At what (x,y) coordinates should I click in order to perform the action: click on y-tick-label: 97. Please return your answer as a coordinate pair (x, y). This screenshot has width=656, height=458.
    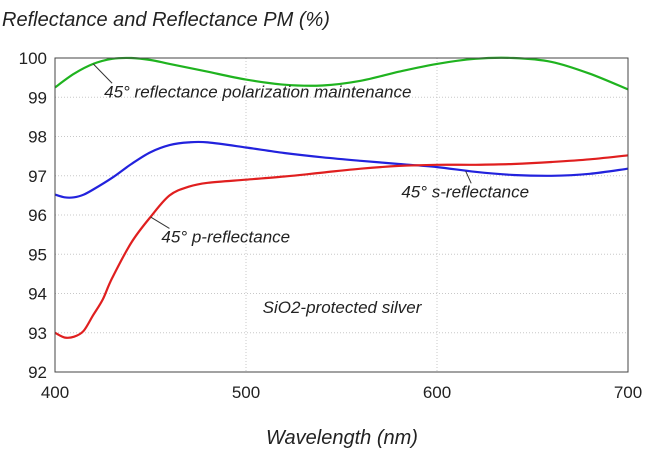
    Looking at the image, I should click on (37, 176).